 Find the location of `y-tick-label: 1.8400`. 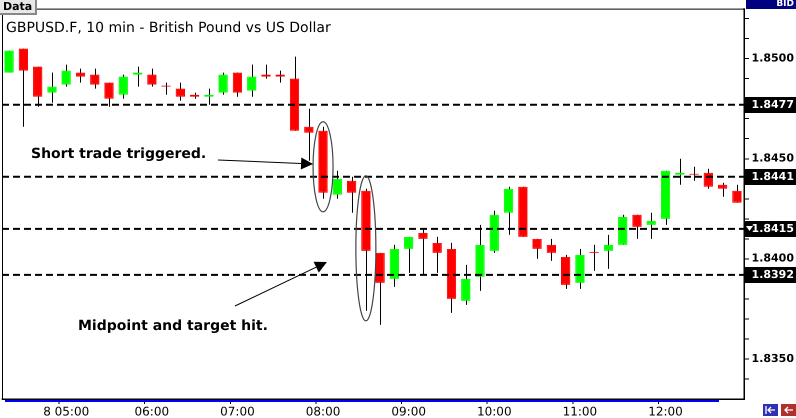

y-tick-label: 1.8400 is located at coordinates (773, 258).